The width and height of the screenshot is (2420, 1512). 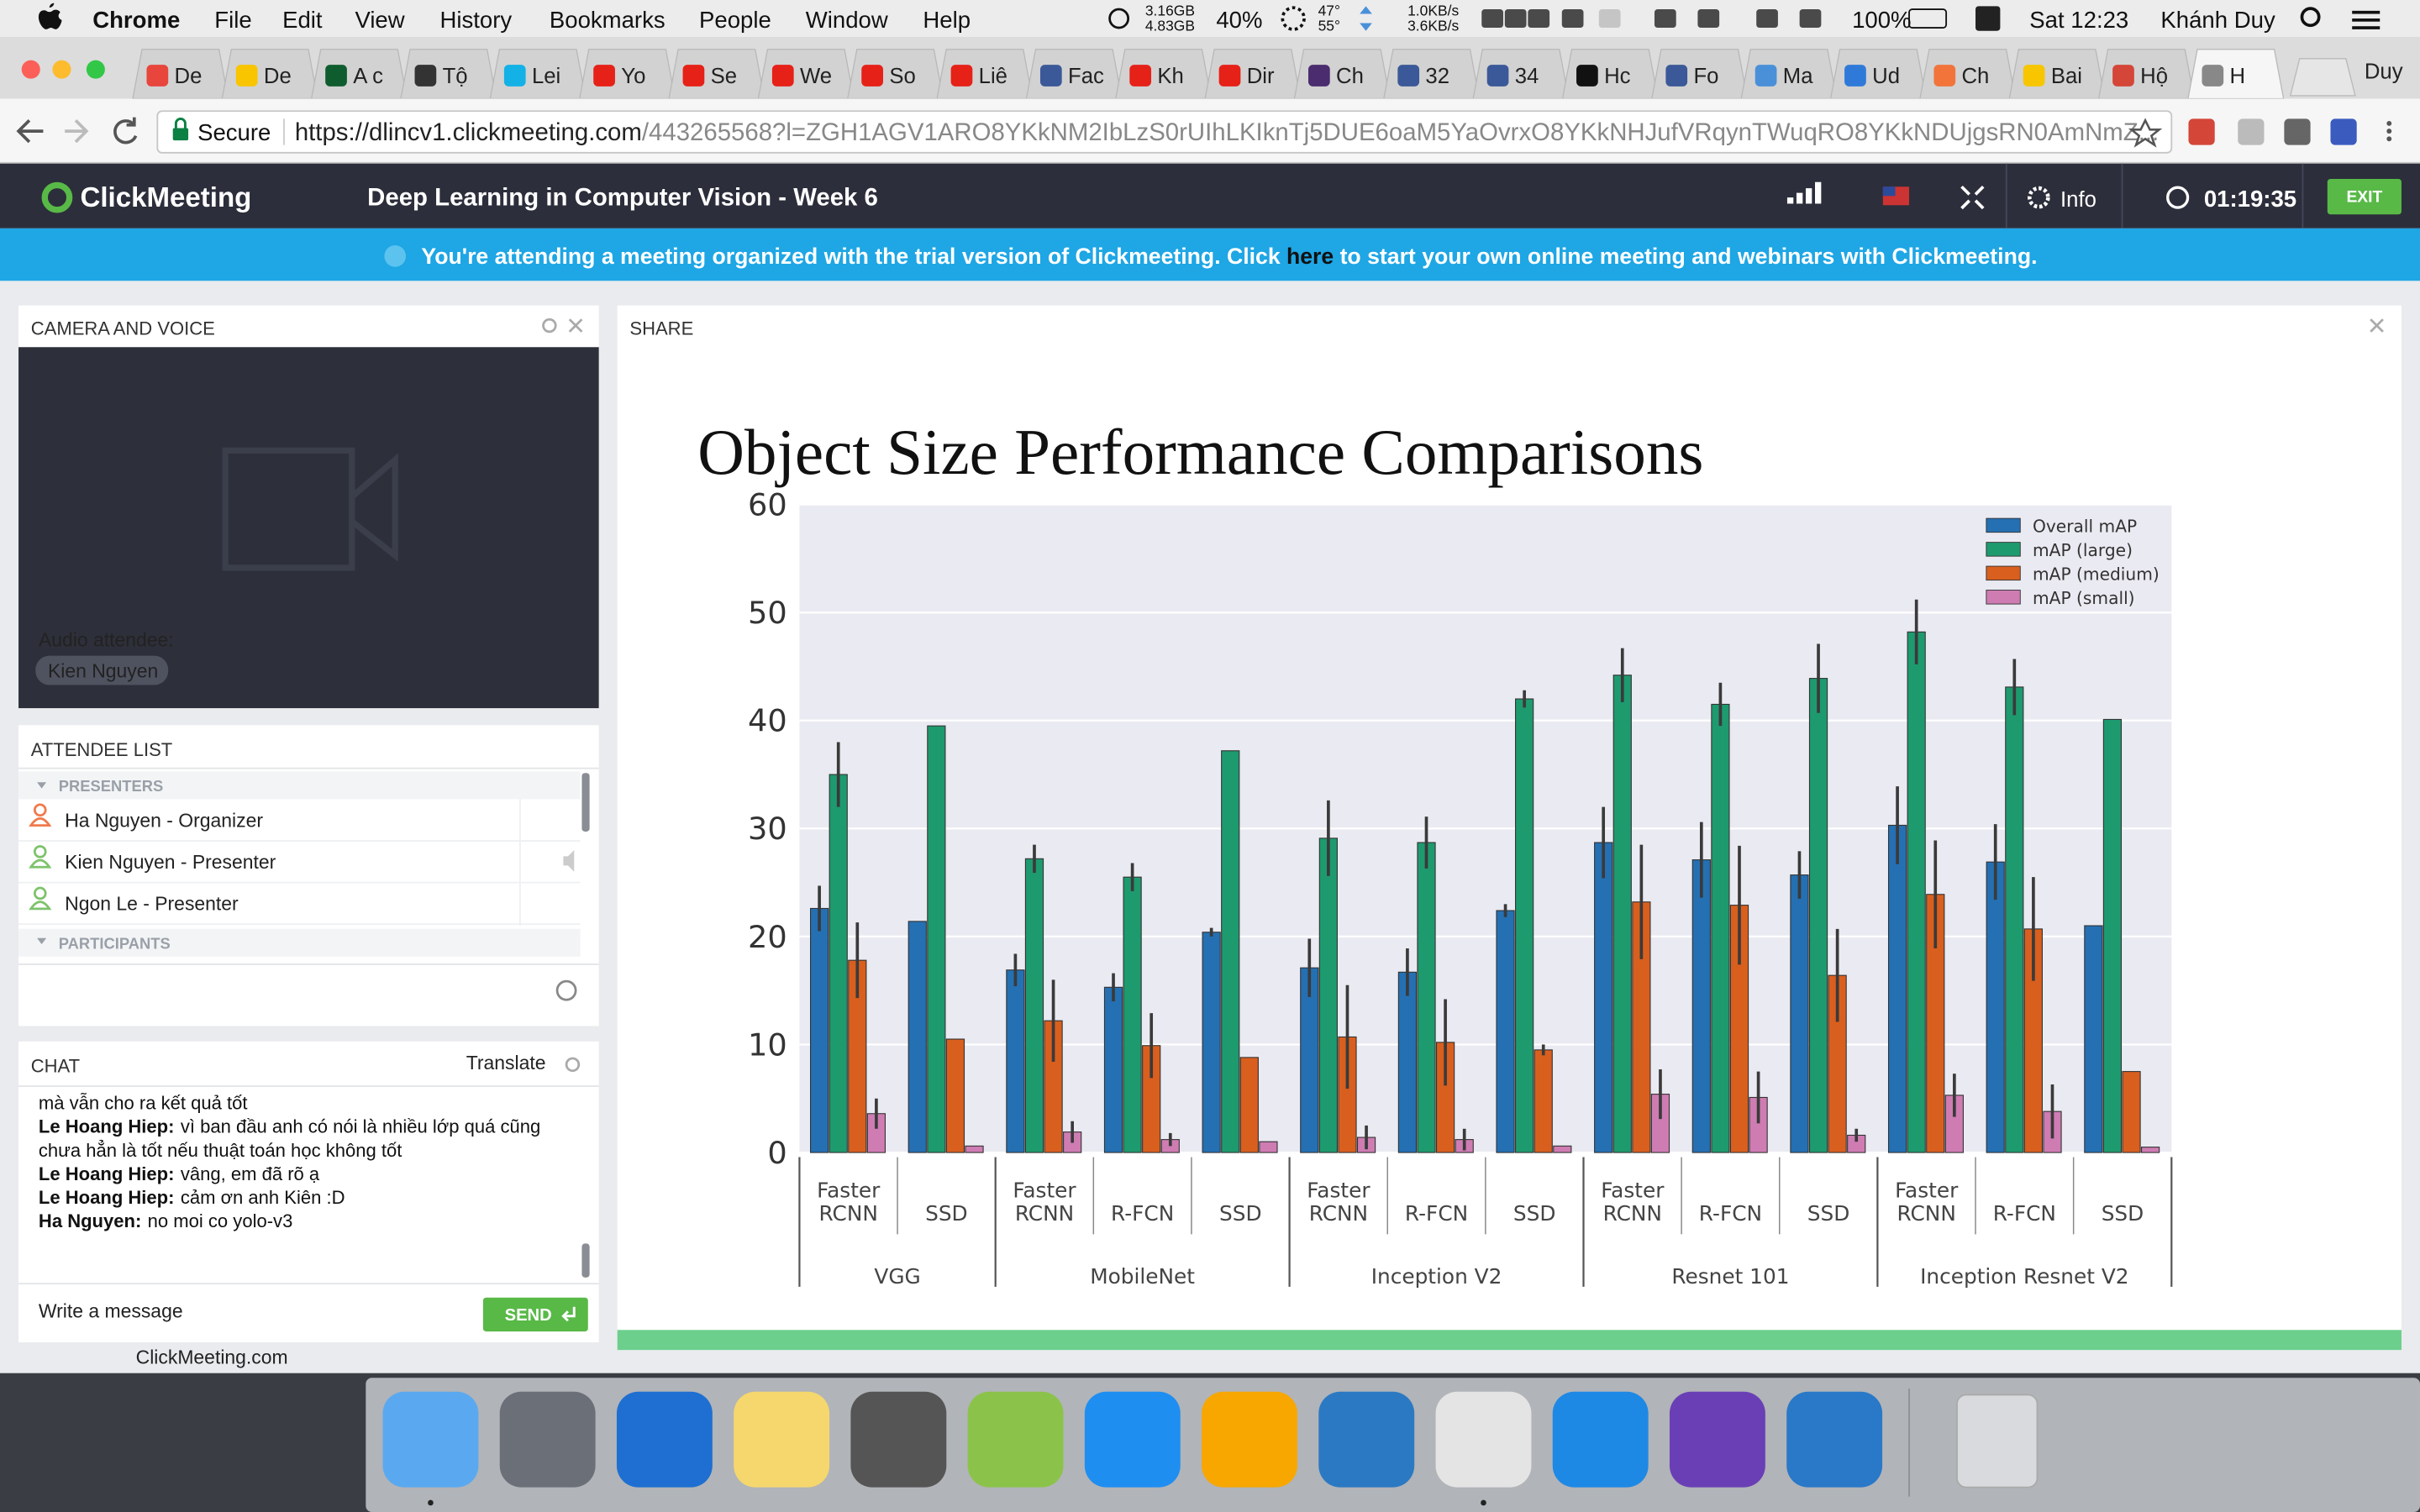 What do you see at coordinates (1618, 76) in the screenshot?
I see `tab-title: Hc` at bounding box center [1618, 76].